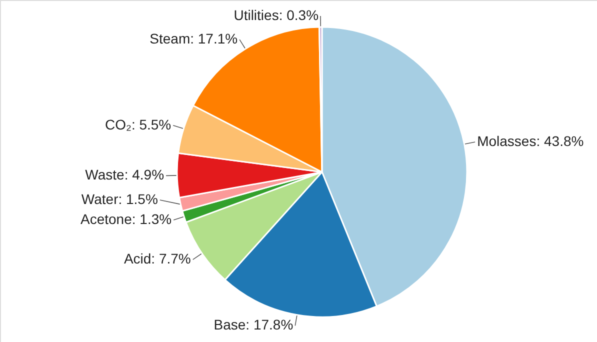 This screenshot has width=597, height=342. What do you see at coordinates (124, 174) in the screenshot?
I see `slice-label: Waste: 4.9%` at bounding box center [124, 174].